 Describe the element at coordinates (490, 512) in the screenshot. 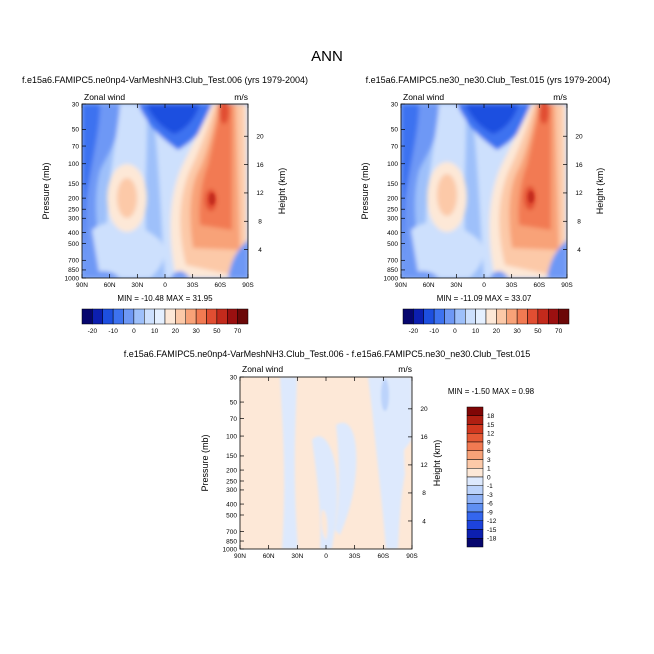

I see `colorbar-label: -9` at that location.